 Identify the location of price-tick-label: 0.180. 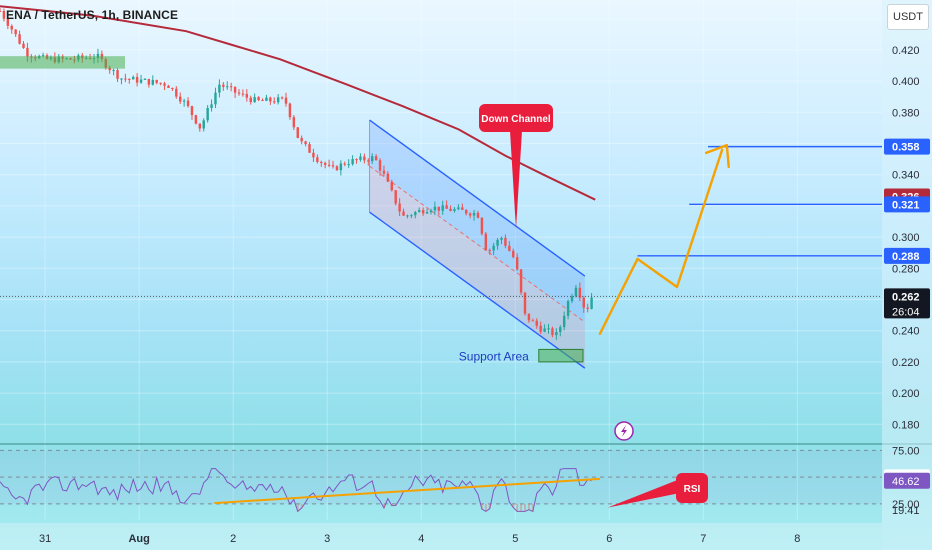
(906, 425).